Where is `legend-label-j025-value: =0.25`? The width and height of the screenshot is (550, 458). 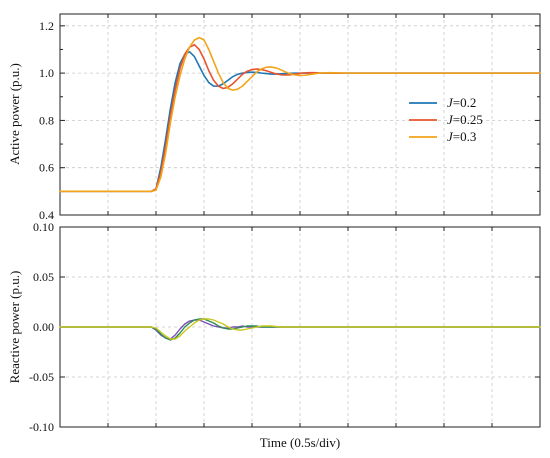 legend-label-j025-value: =0.25 is located at coordinates (468, 119).